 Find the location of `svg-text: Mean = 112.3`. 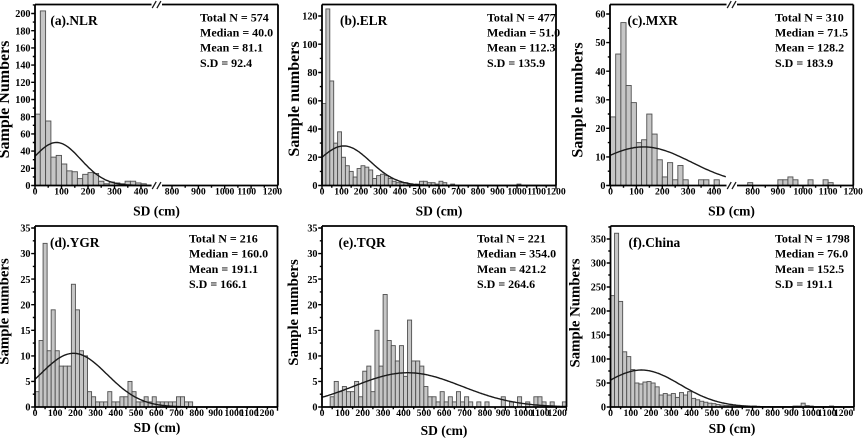

svg-text: Mean = 112.3 is located at coordinates (521, 48).